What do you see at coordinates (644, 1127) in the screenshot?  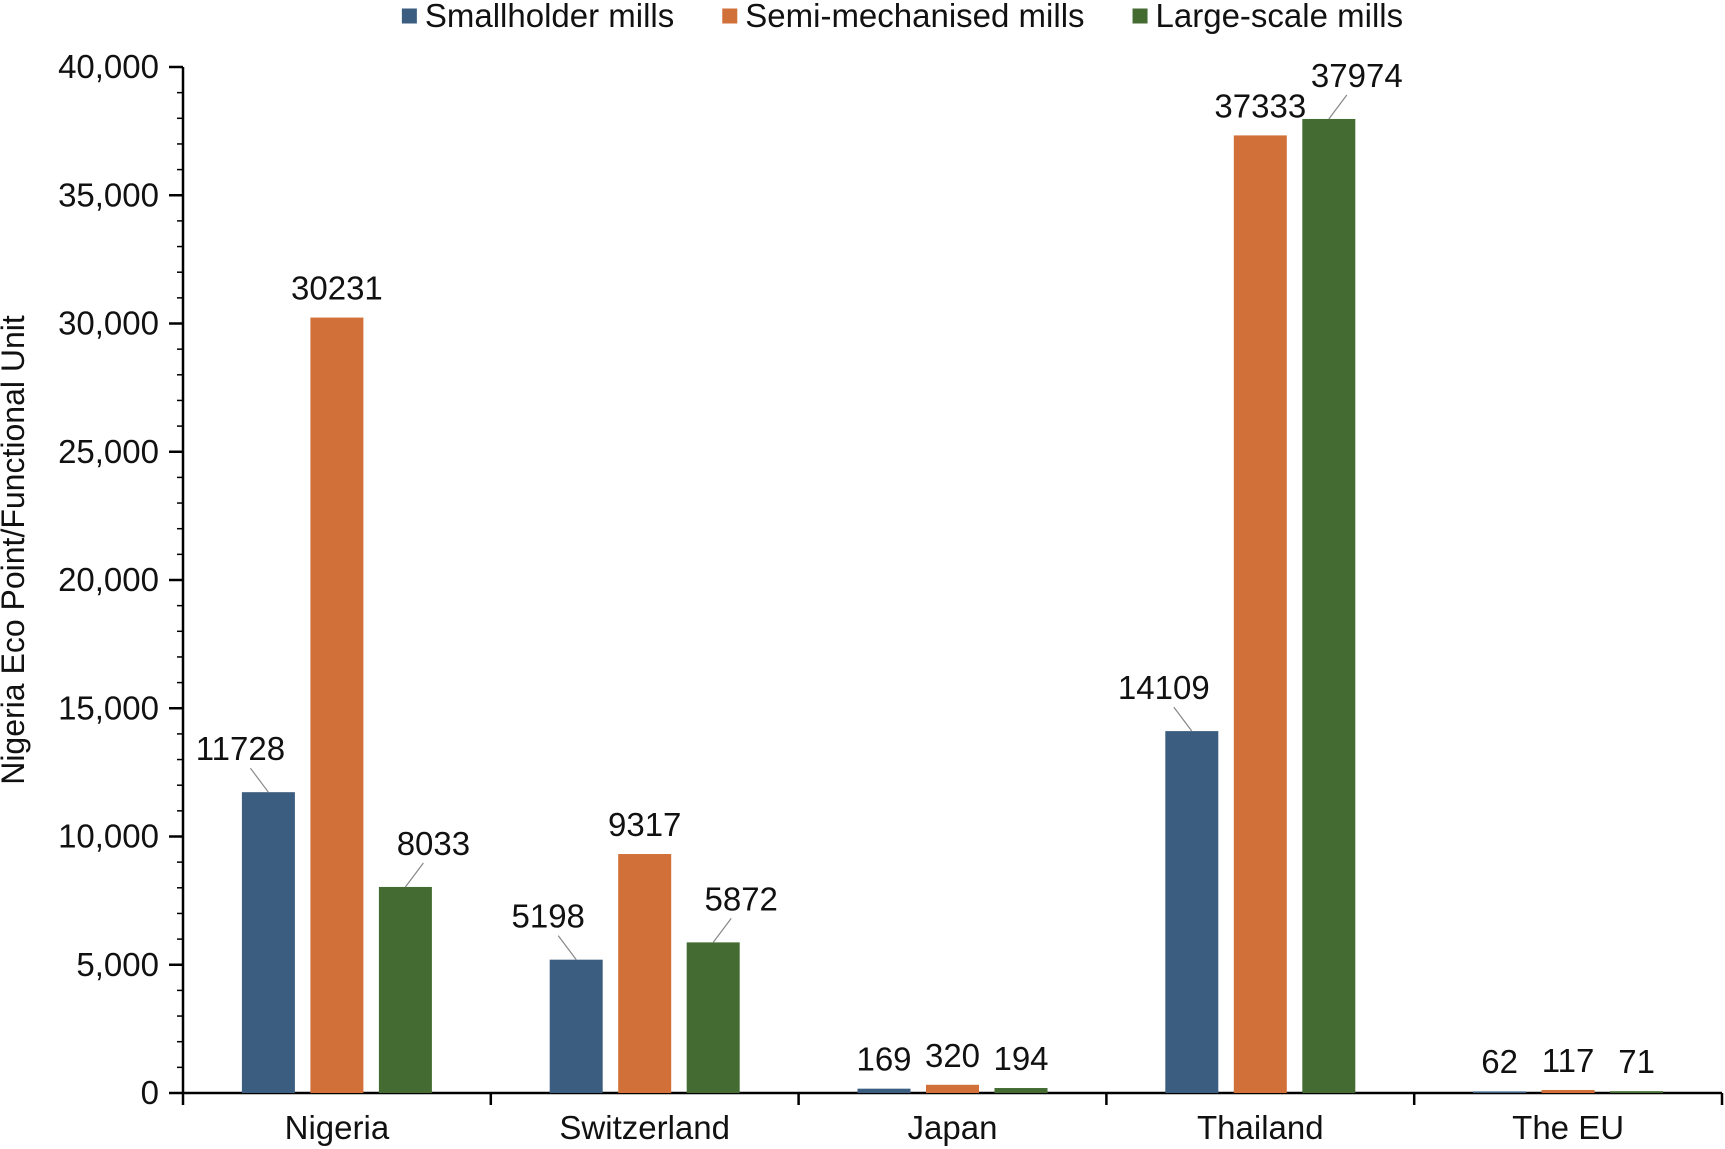 I see `x-tick-label: Switzerland` at bounding box center [644, 1127].